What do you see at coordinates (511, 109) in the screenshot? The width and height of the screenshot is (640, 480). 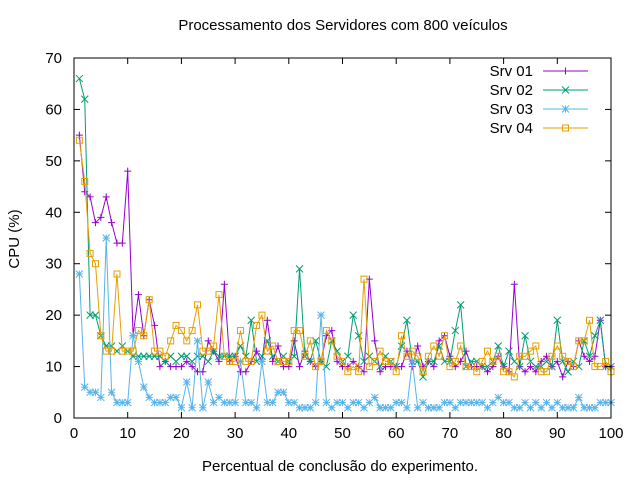 I see `legend-label: Srv 03` at bounding box center [511, 109].